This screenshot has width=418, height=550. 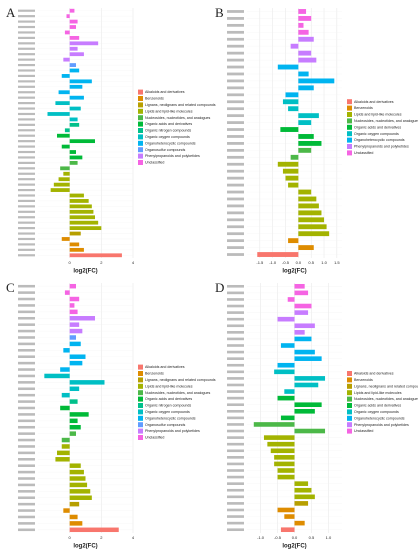 I want to click on legend-label: Phenylpropanoids and polyketides, so click(x=172, y=156).